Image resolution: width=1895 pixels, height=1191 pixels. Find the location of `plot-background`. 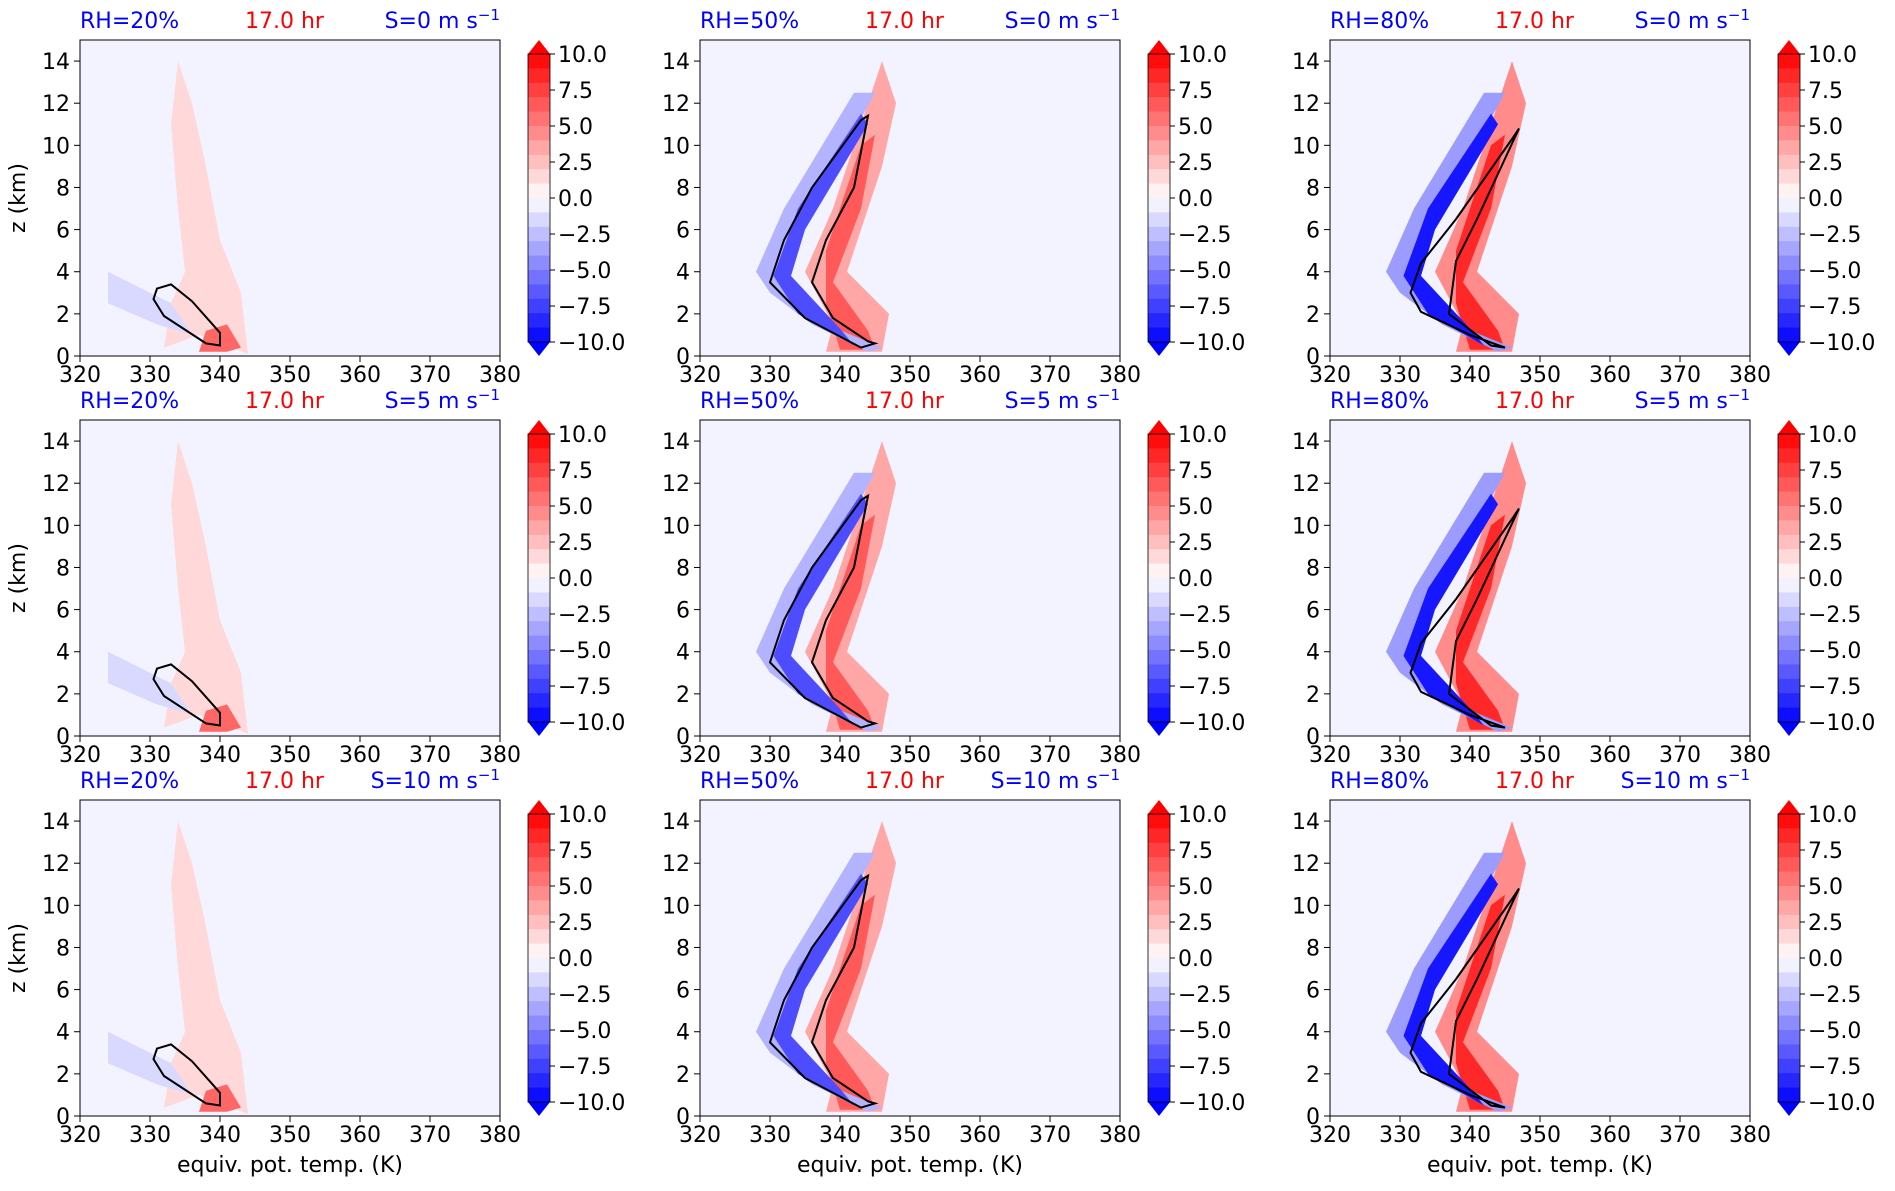

plot-background is located at coordinates (1540, 578).